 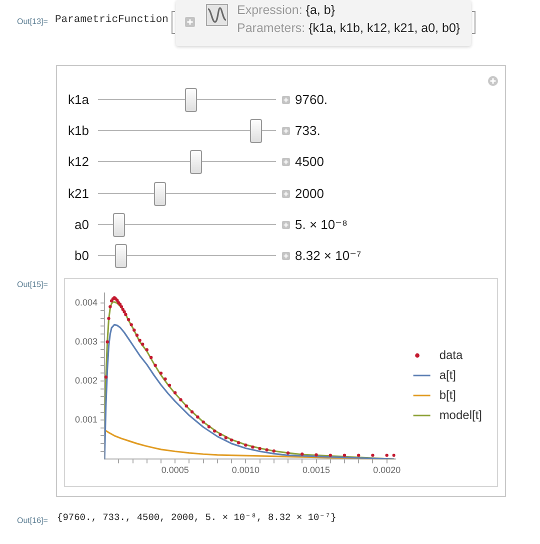 I want to click on x-tick-label: 0.0005, so click(x=175, y=470).